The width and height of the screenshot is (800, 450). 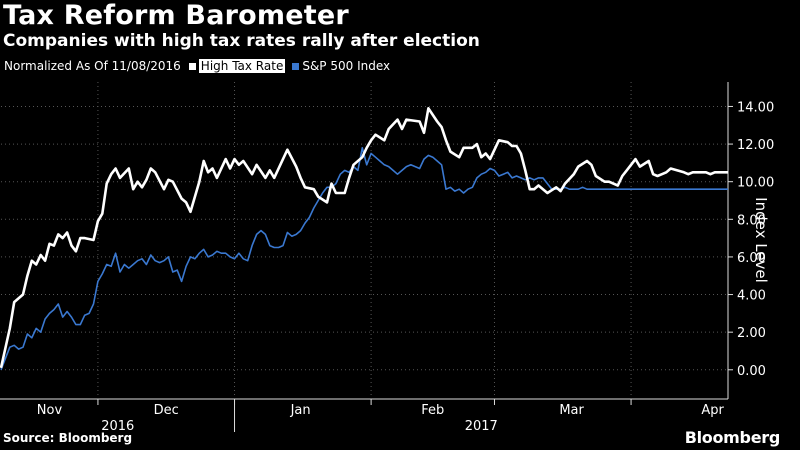 What do you see at coordinates (296, 66) in the screenshot?
I see `legend-swatch-sp500` at bounding box center [296, 66].